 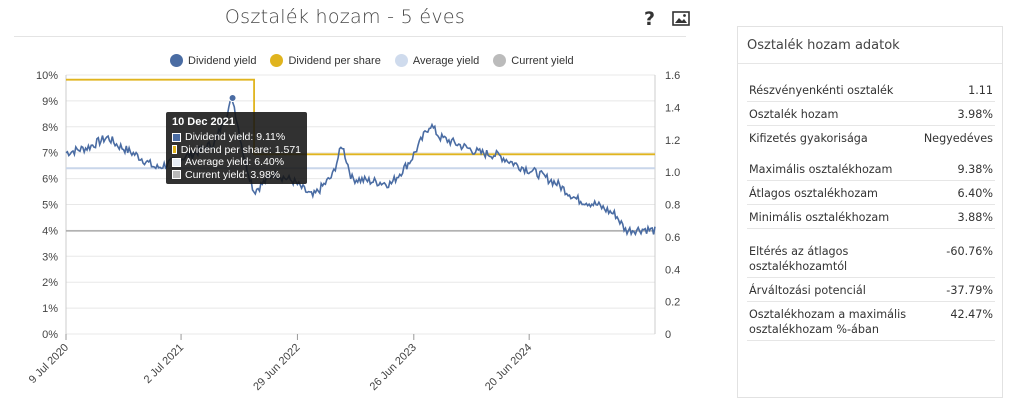 I want to click on legend-item-average-yield: Average yield, so click(x=437, y=60).